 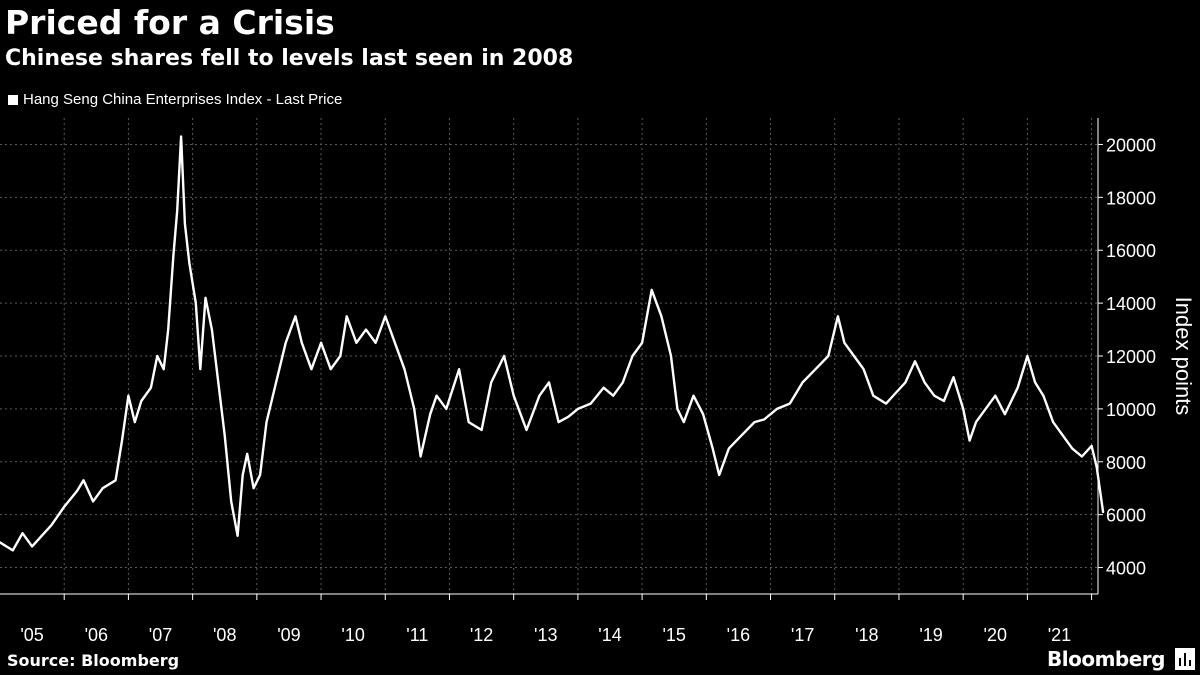 What do you see at coordinates (995, 635) in the screenshot?
I see `x-tick-label: '20` at bounding box center [995, 635].